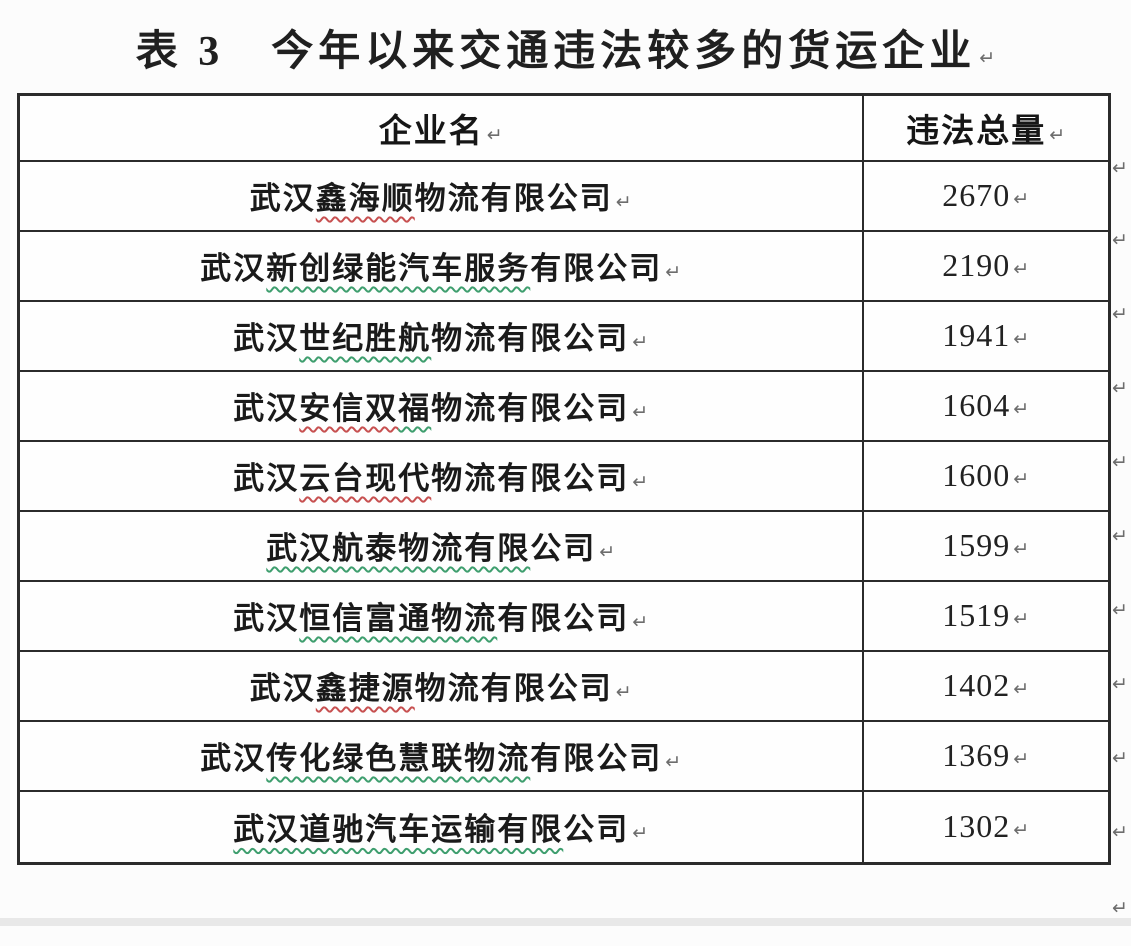 This screenshot has height=946, width=1131. I want to click on table-header-row: 企业名 ↵ 违法总量 ↵, so click(564, 127).